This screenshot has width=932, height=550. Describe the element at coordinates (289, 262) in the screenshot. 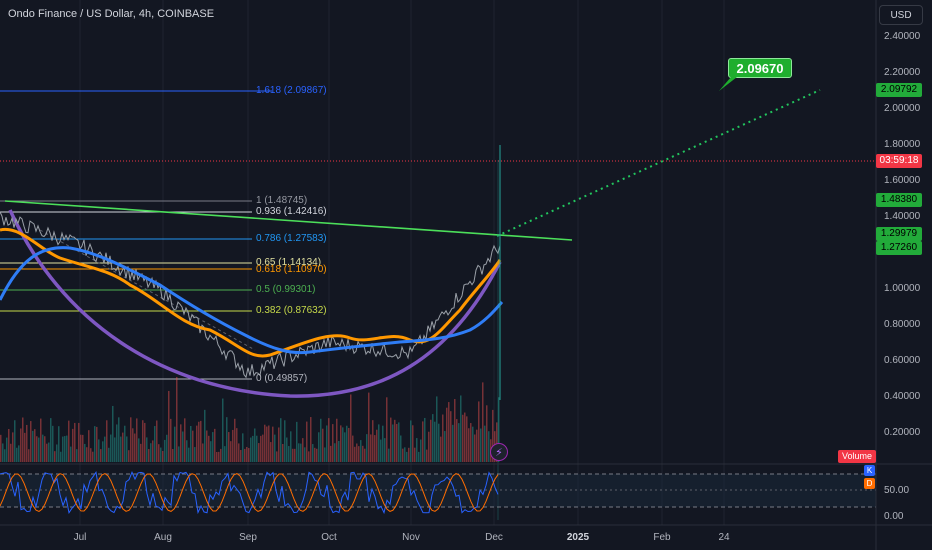

I see `fib-label: 0.65 (1.14134)` at that location.